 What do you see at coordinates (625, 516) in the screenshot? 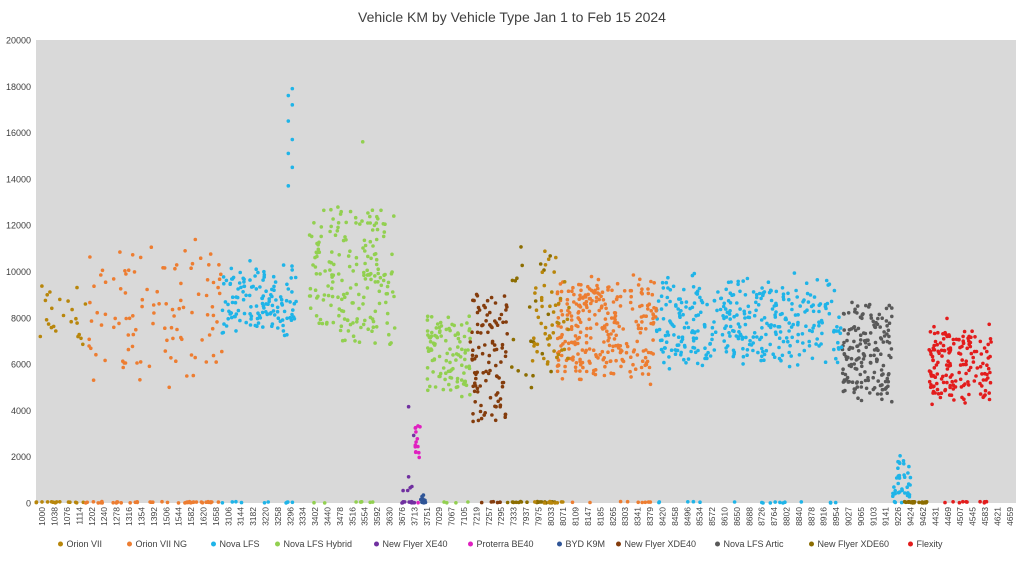
I see `x-tick-label: 8303` at bounding box center [625, 516].